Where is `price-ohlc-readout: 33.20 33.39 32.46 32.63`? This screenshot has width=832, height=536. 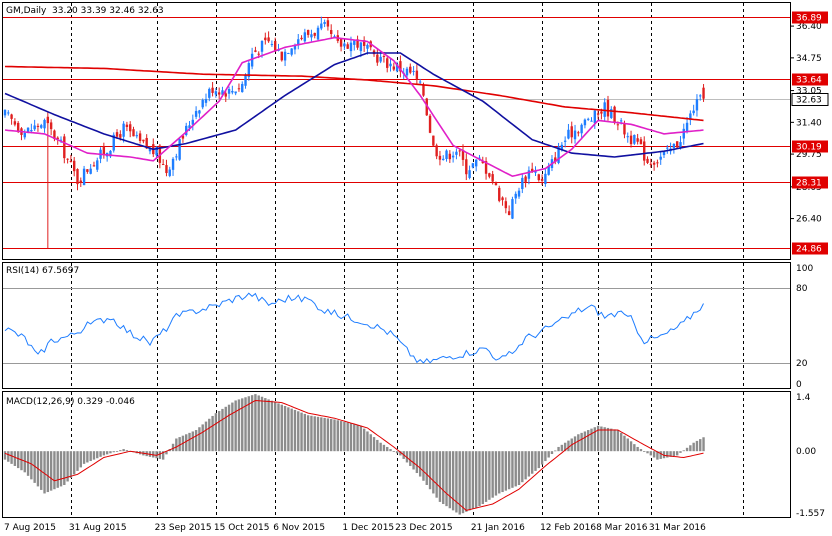 price-ohlc-readout: 33.20 33.39 32.46 32.63 is located at coordinates (108, 11).